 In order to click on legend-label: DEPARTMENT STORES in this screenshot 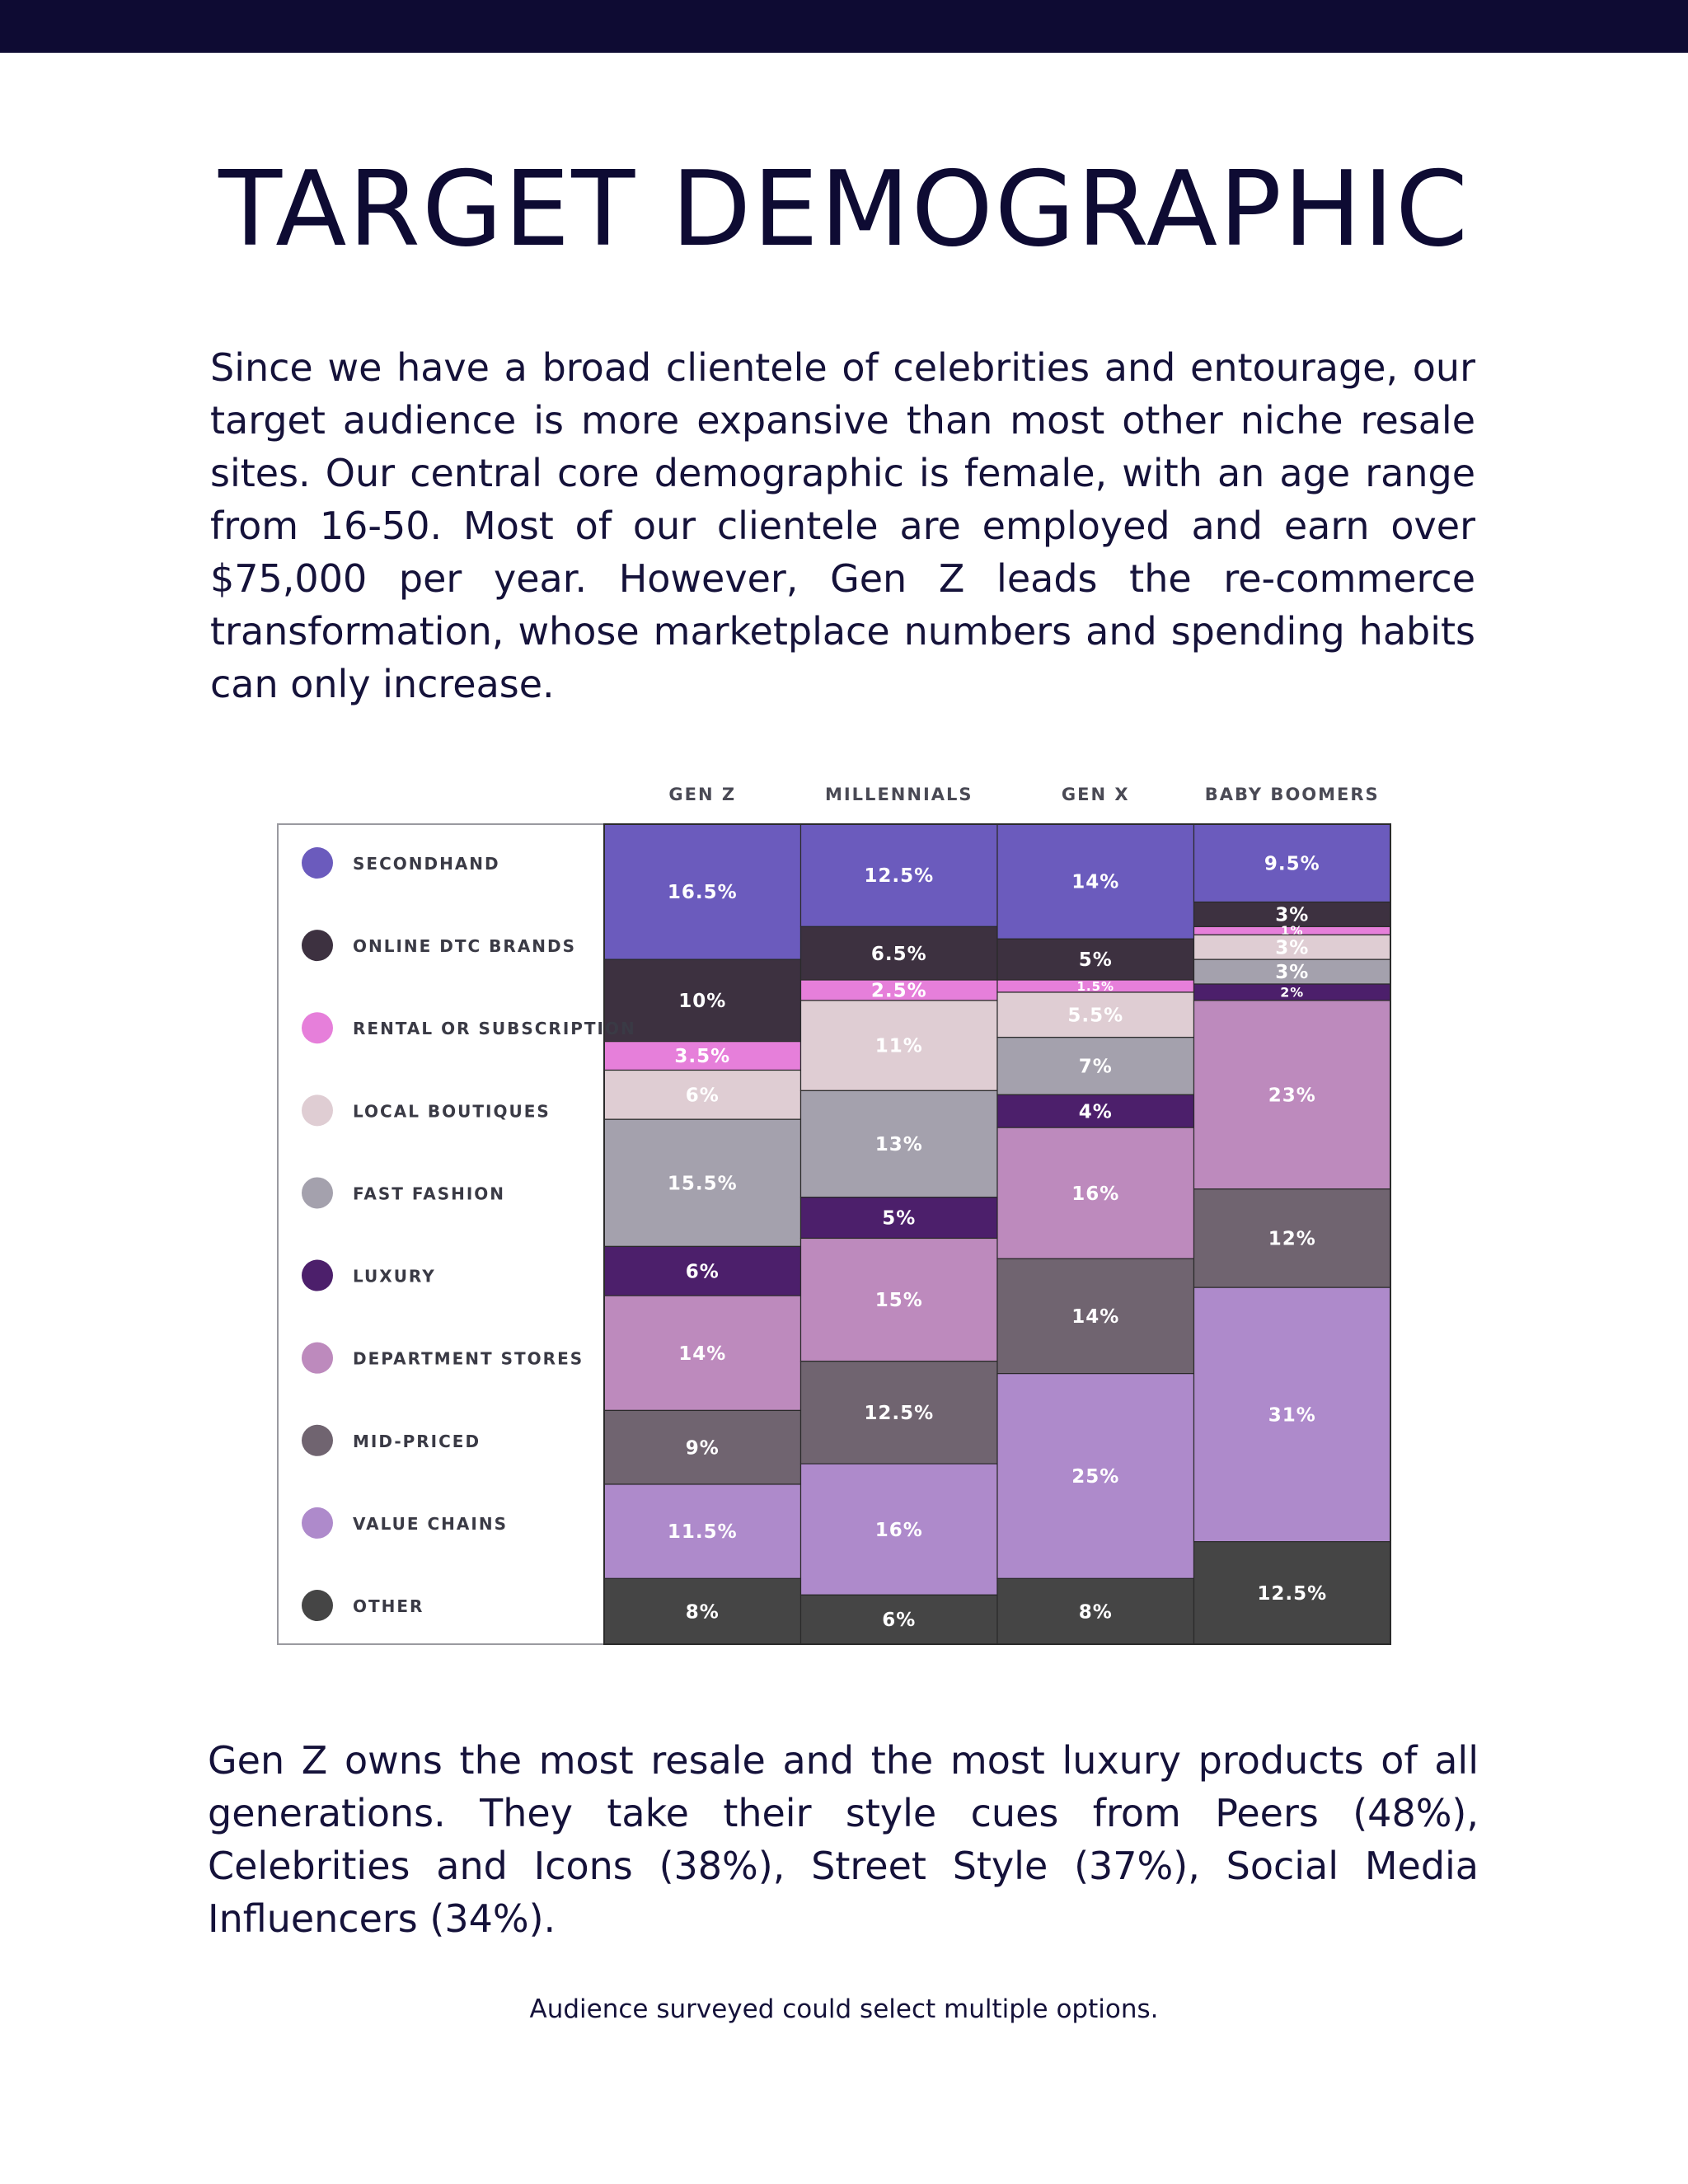, I will do `click(469, 1359)`.